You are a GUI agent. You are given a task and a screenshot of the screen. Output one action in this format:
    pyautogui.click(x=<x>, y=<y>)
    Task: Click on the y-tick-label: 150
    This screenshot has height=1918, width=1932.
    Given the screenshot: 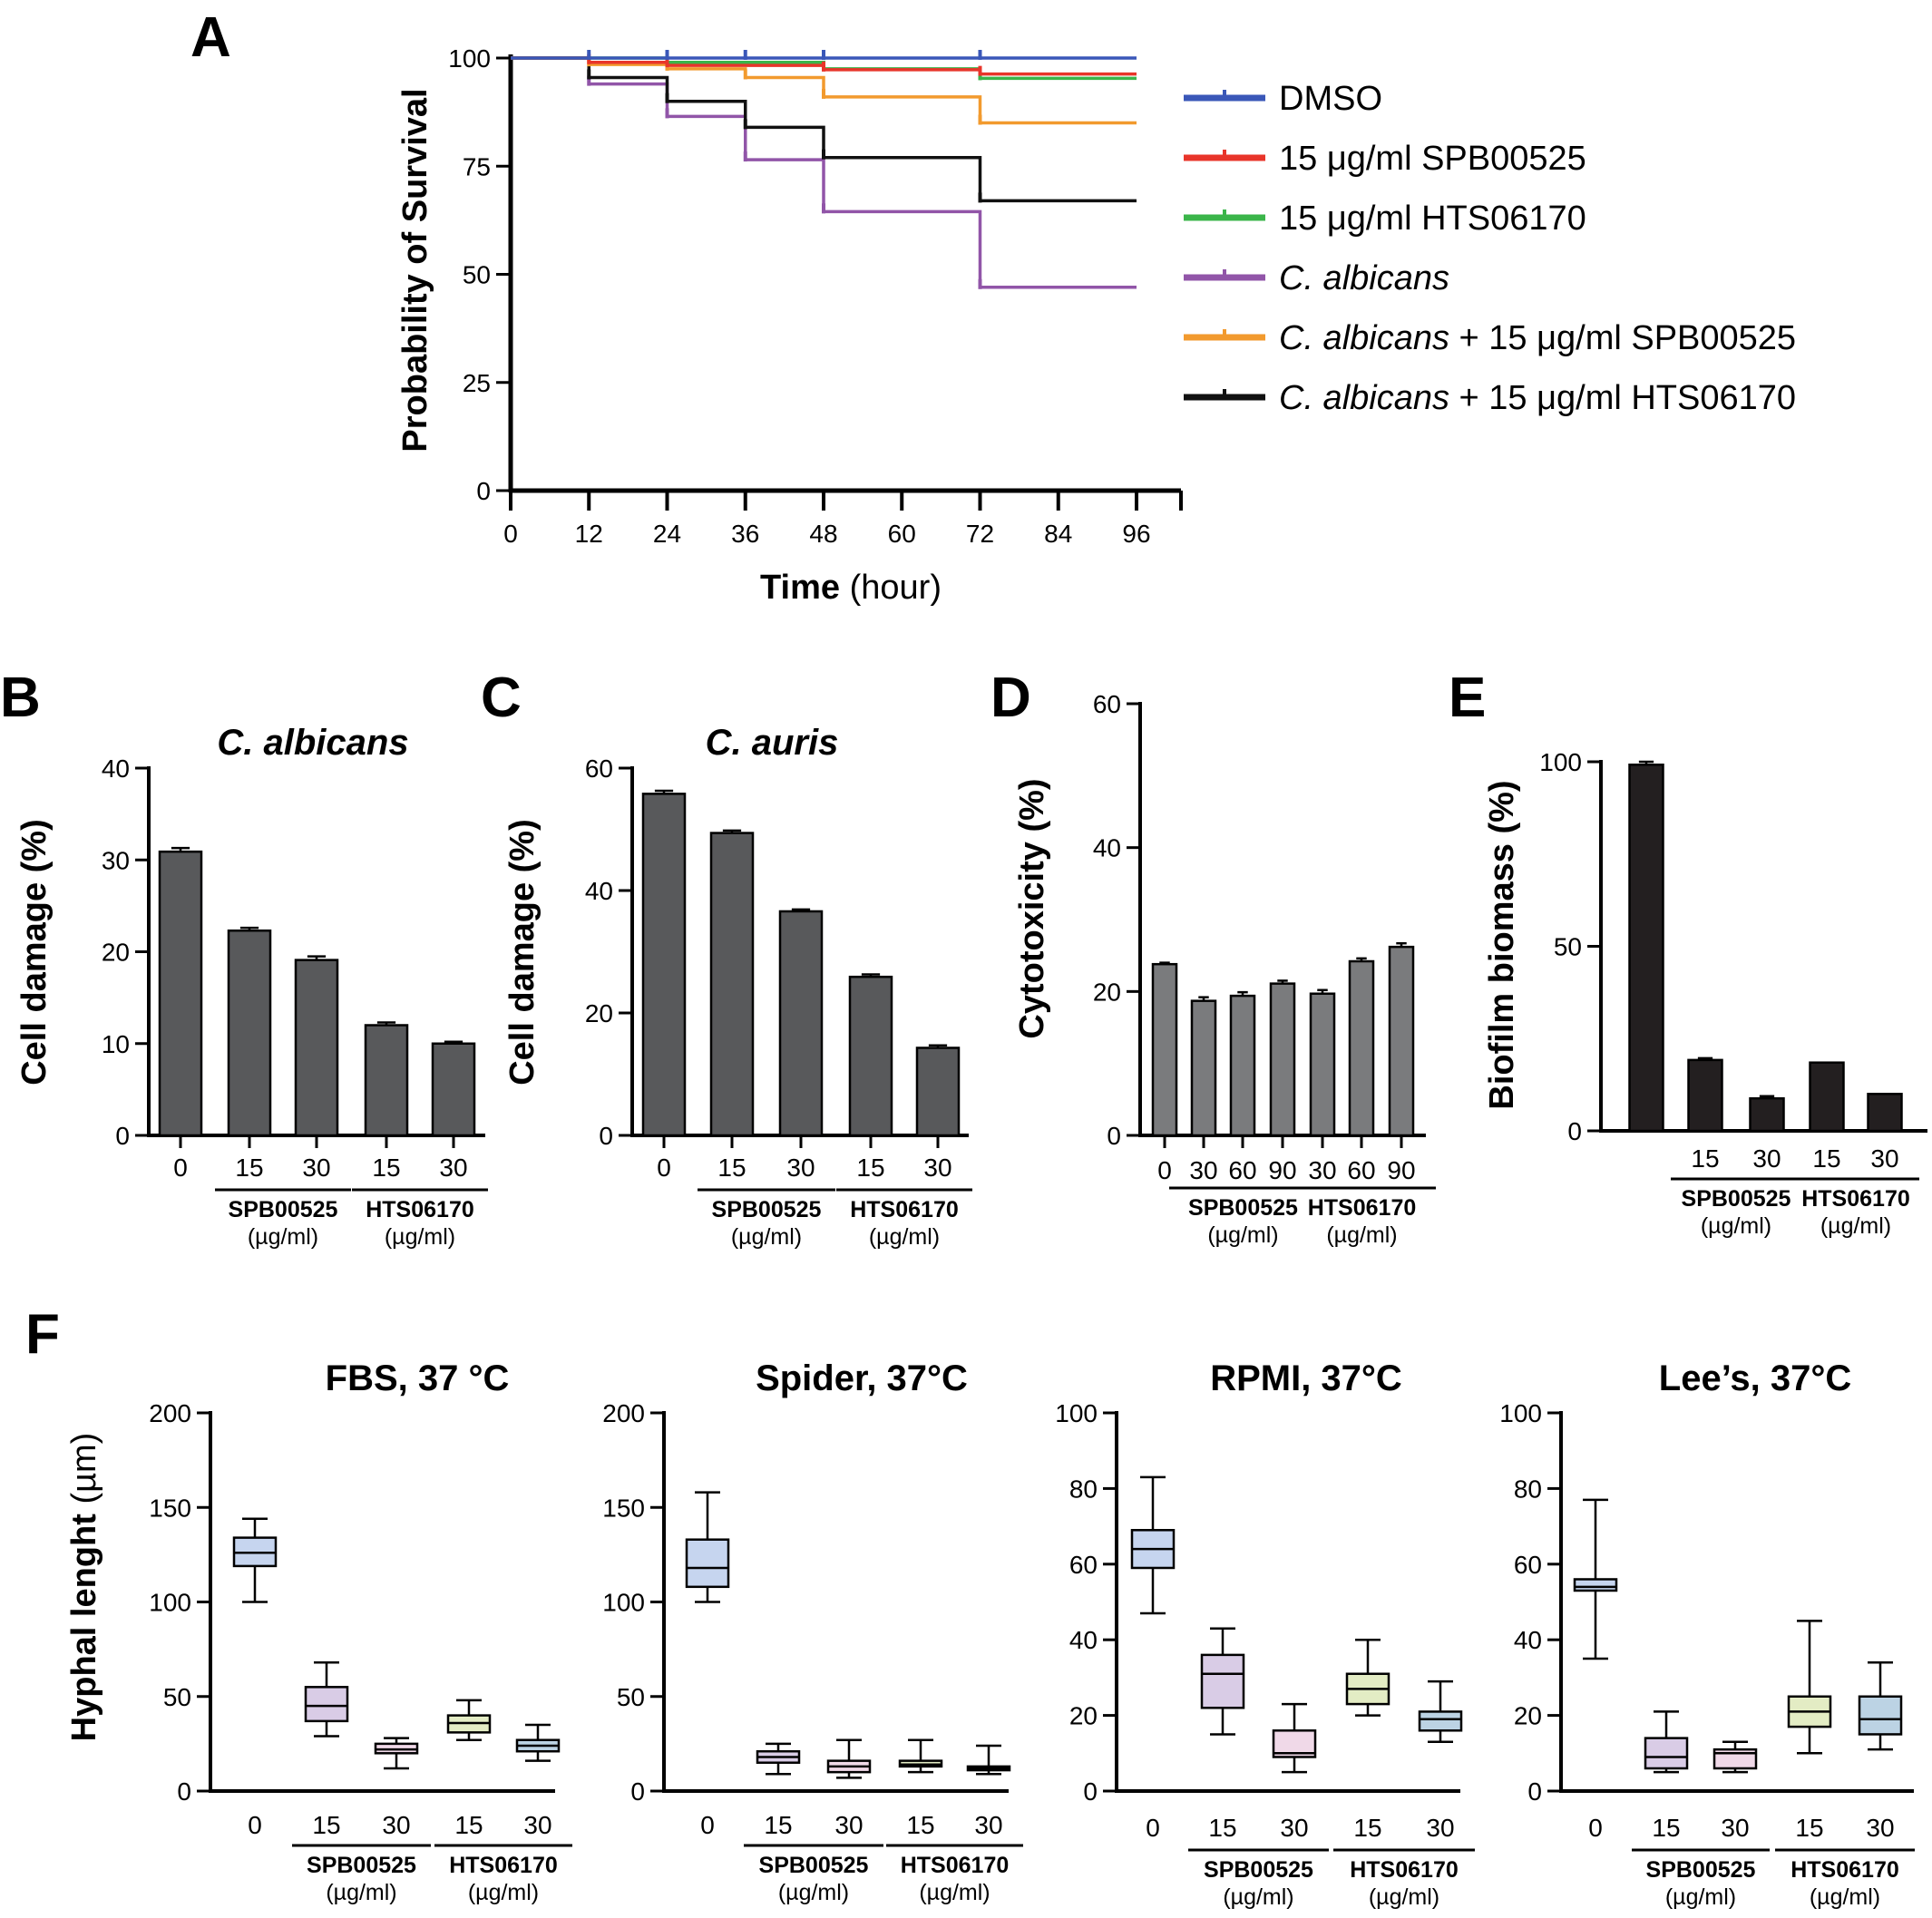 What is the action you would take?
    pyautogui.click(x=623, y=1508)
    